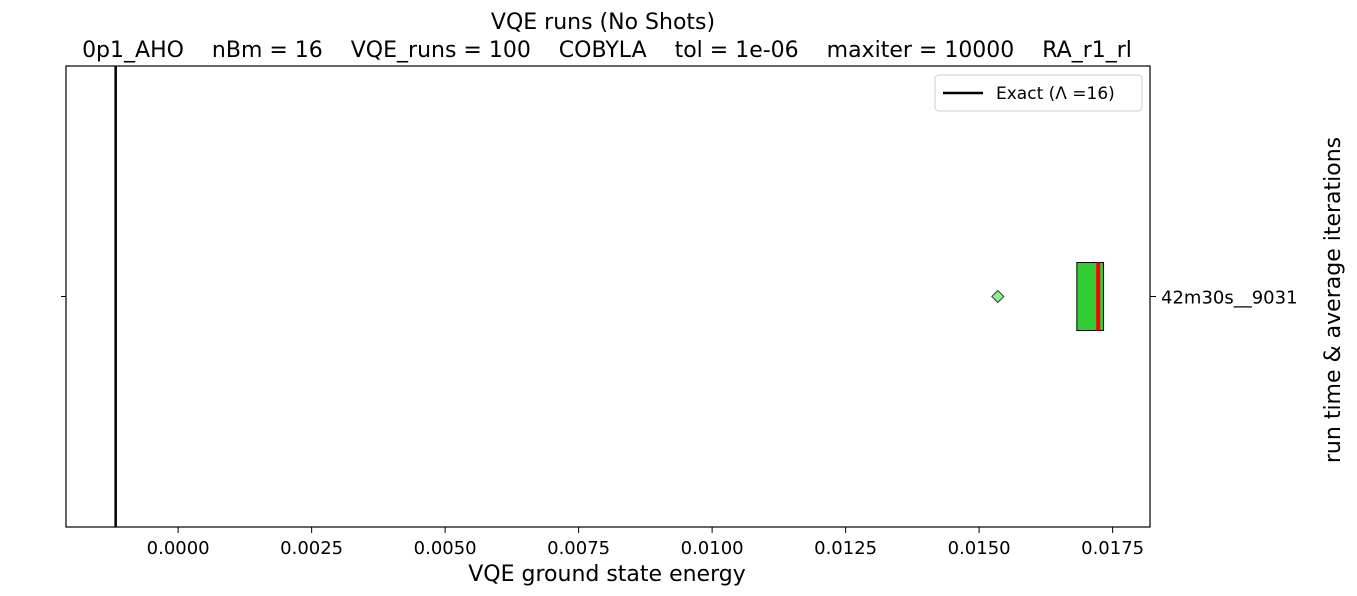  Describe the element at coordinates (311, 548) in the screenshot. I see `x-tick-label: 0.0025` at that location.